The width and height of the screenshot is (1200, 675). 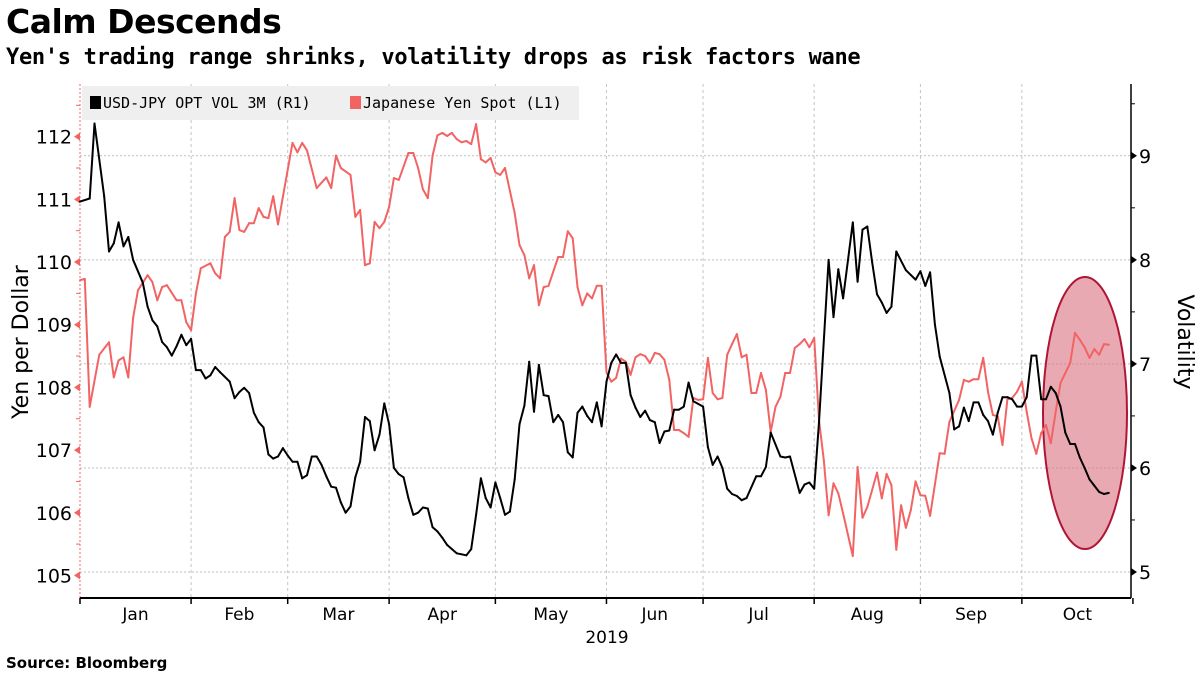 I want to click on y-left-tick-label: 112, so click(x=54, y=138).